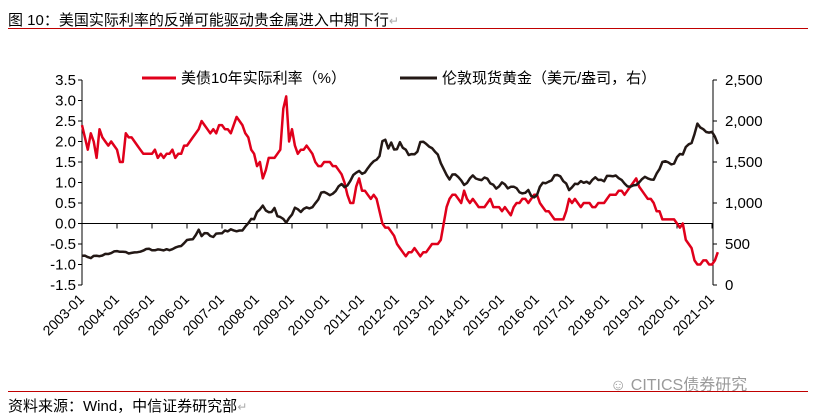 Image resolution: width=813 pixels, height=417 pixels. I want to click on right-axis-tick-label: 1,500, so click(744, 162).